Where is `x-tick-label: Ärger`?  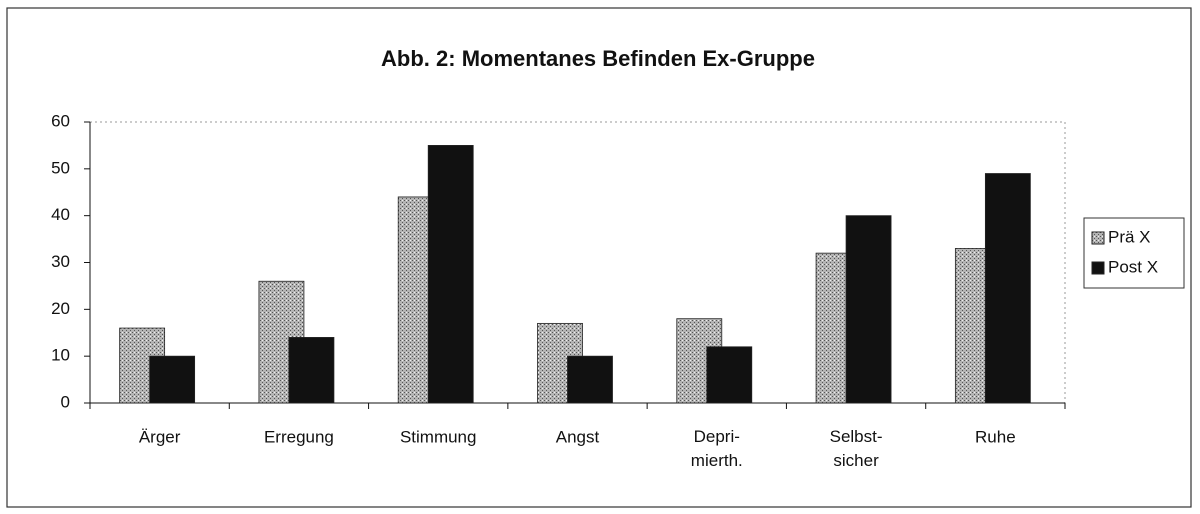 x-tick-label: Ärger is located at coordinates (160, 436).